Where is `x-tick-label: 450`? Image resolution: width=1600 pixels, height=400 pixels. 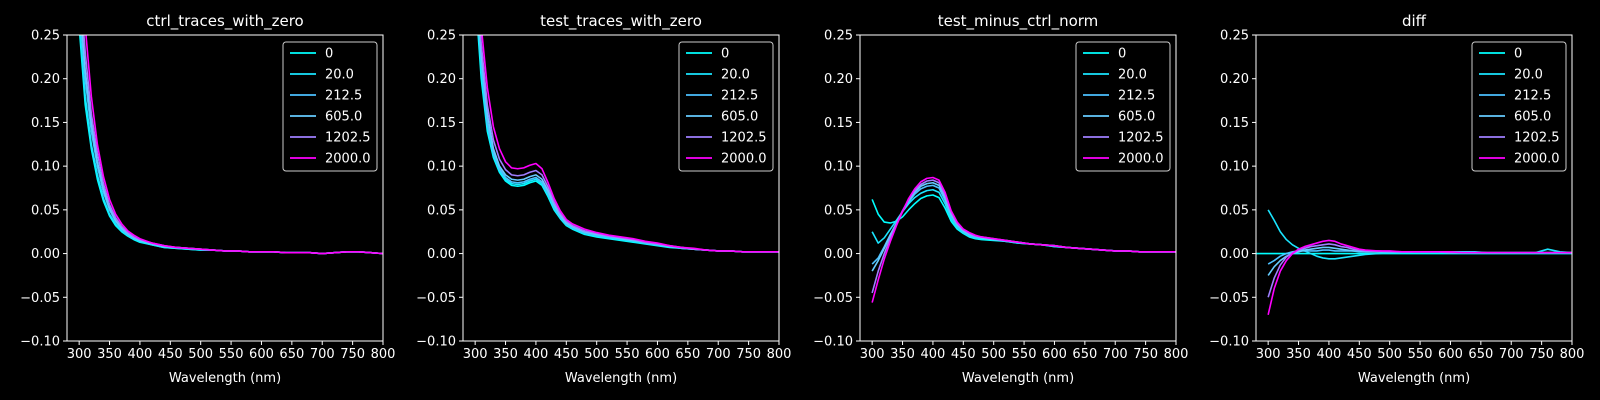
x-tick-label: 450 is located at coordinates (963, 354).